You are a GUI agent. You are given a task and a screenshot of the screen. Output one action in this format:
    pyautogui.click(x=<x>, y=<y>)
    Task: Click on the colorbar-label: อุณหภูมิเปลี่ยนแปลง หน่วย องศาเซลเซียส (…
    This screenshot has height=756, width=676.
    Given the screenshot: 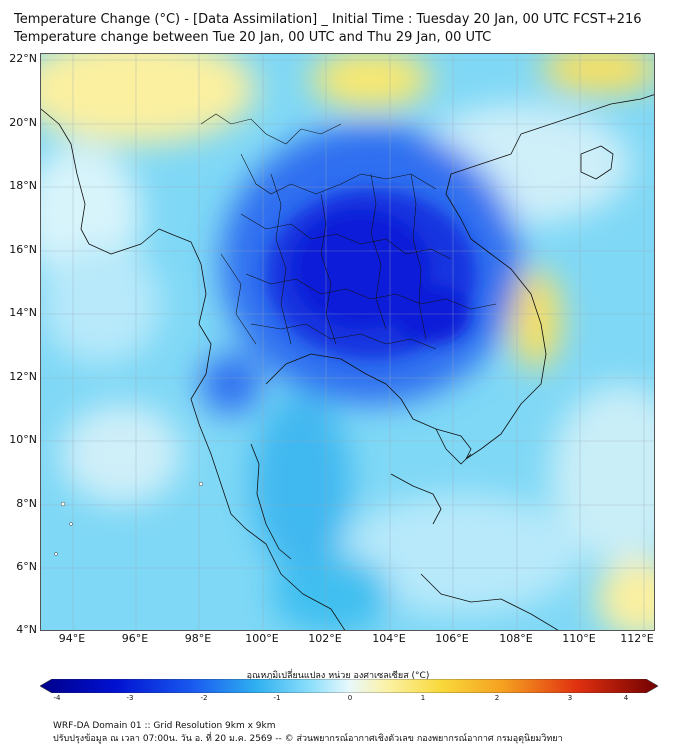 What is the action you would take?
    pyautogui.click(x=338, y=676)
    